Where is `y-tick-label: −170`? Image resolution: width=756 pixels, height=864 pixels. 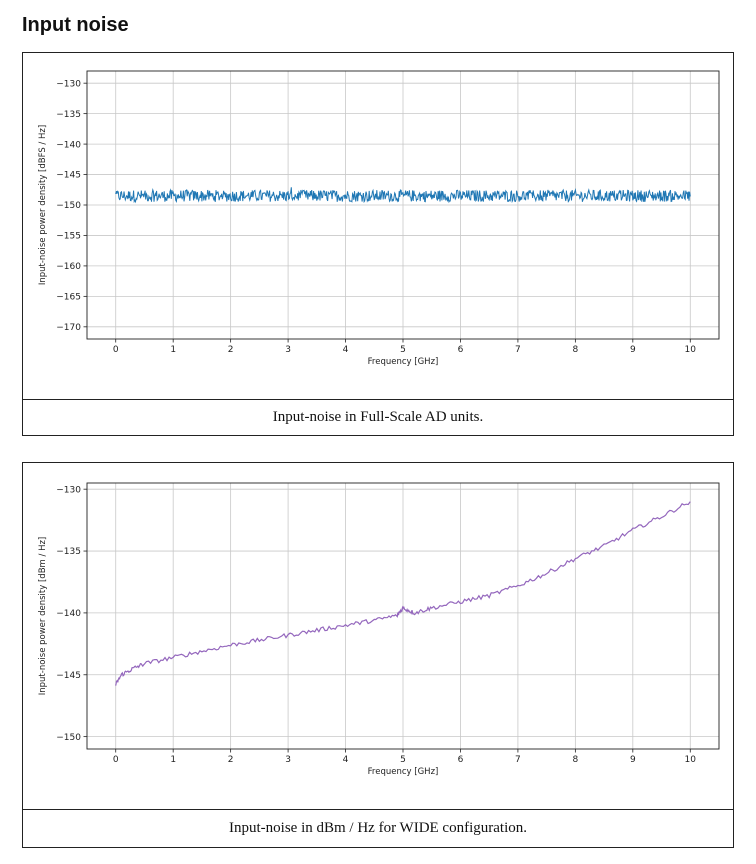 y-tick-label: −170 is located at coordinates (68, 328).